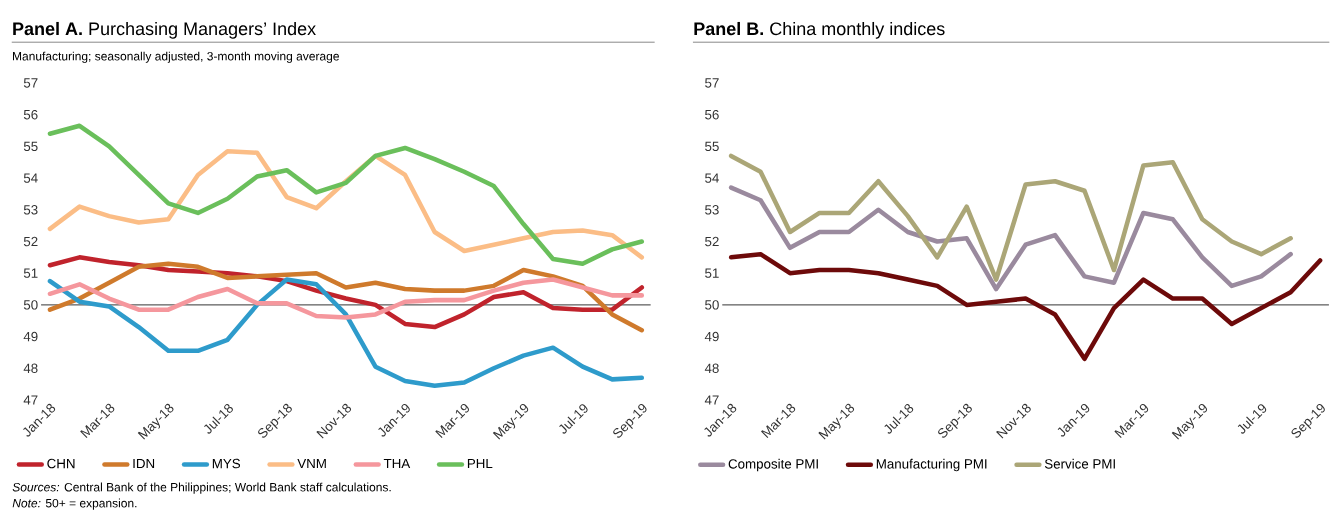  What do you see at coordinates (61, 463) in the screenshot?
I see `legend-label: CHN` at bounding box center [61, 463].